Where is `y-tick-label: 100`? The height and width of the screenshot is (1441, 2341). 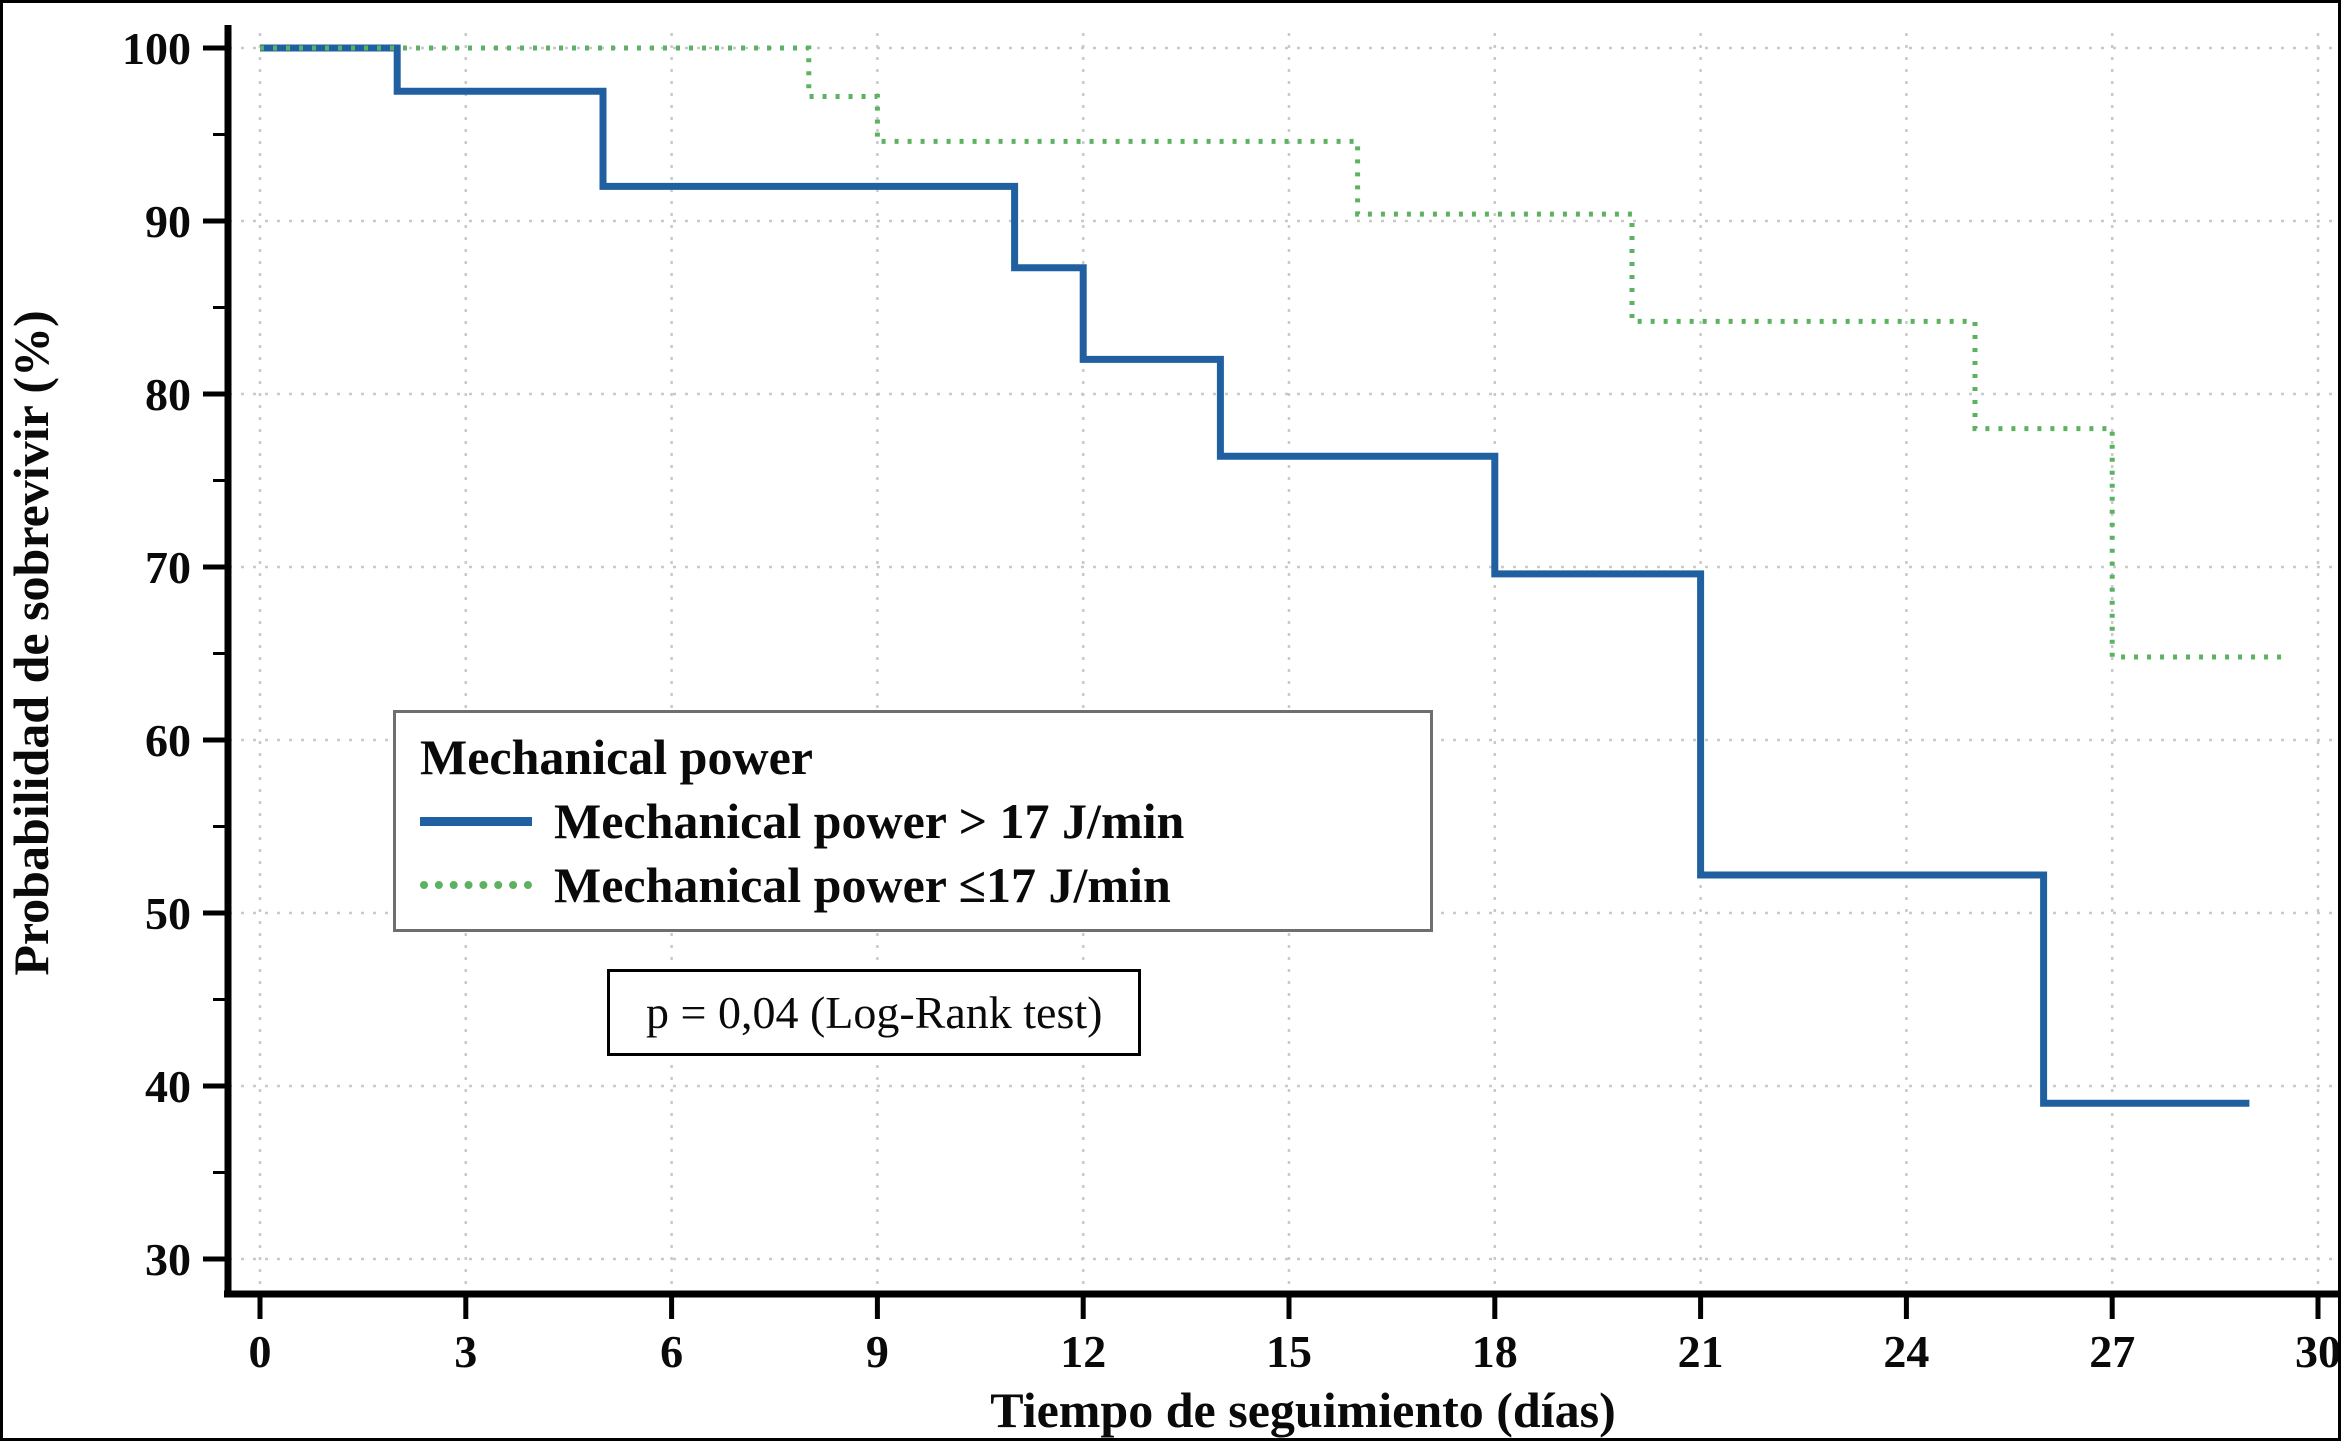
y-tick-label: 100 is located at coordinates (156, 48).